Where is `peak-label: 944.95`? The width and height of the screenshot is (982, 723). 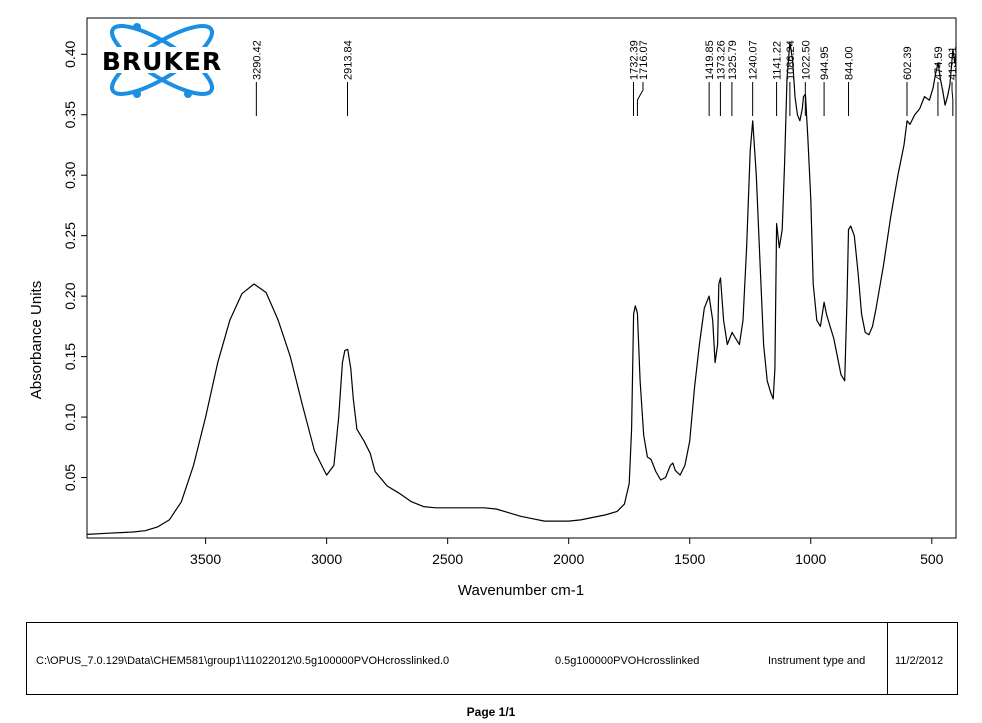
peak-label: 944.95 is located at coordinates (825, 63).